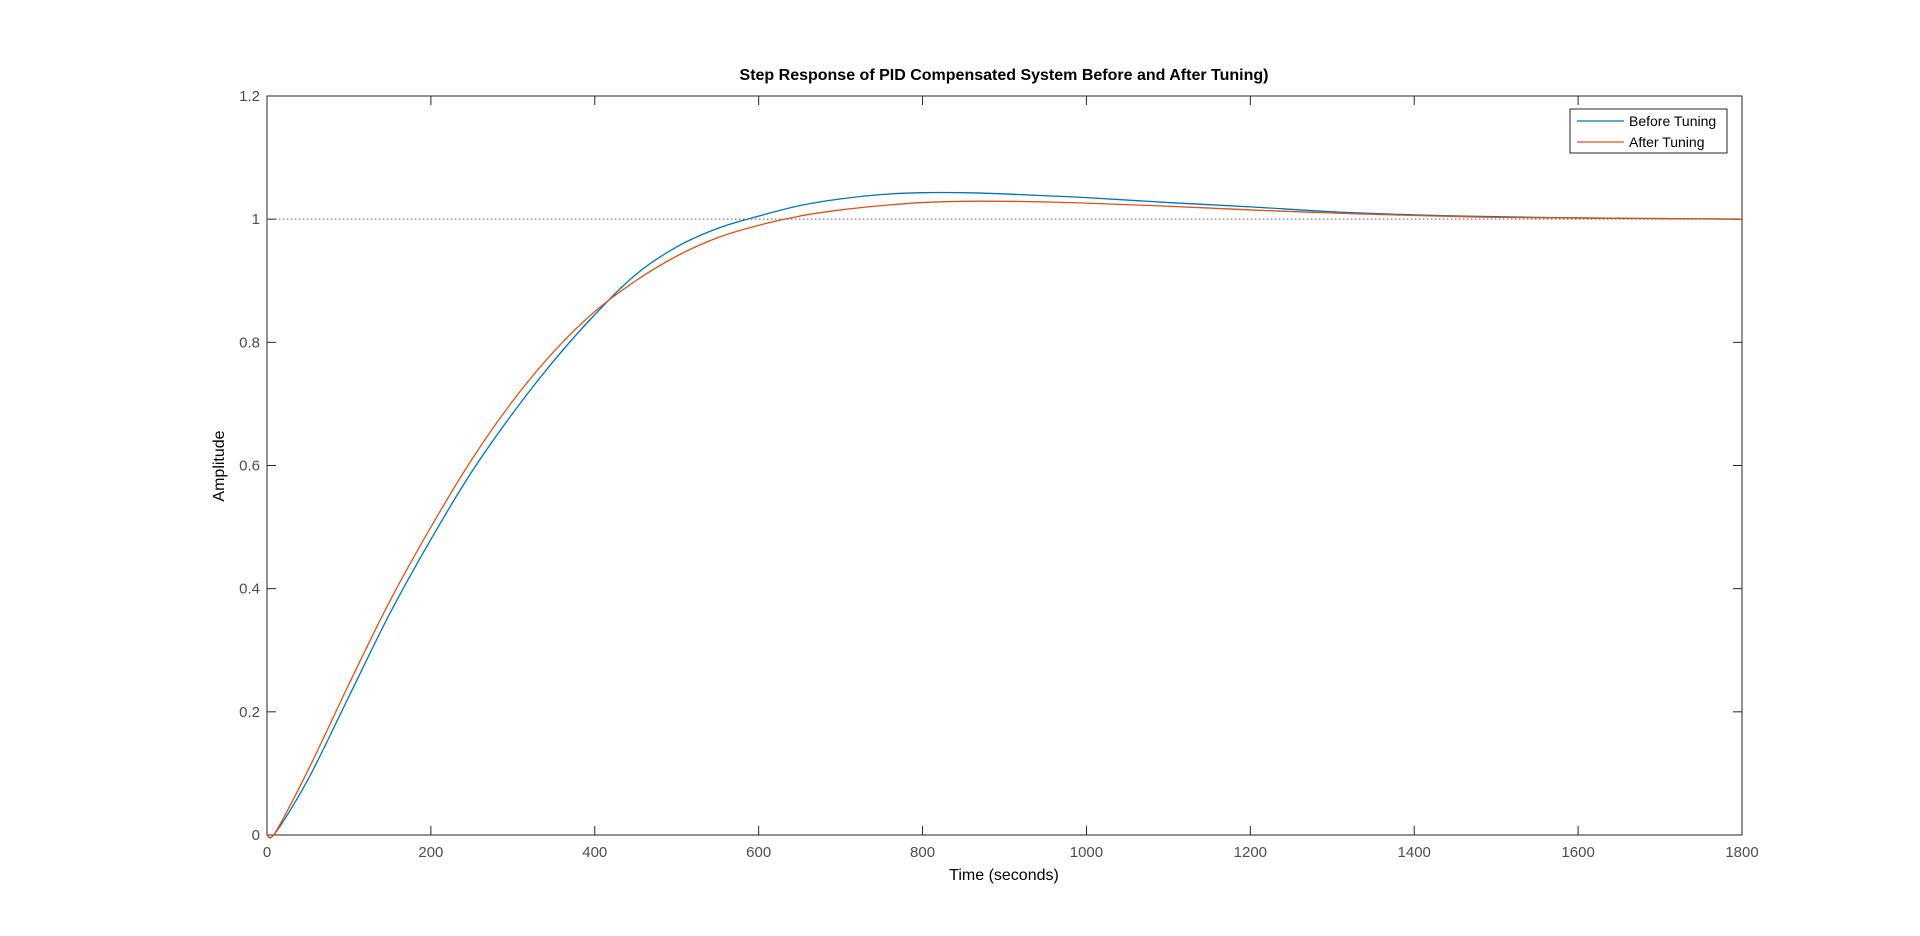 The width and height of the screenshot is (1920, 936). I want to click on x-axis-label: Time (seconds), so click(1004, 875).